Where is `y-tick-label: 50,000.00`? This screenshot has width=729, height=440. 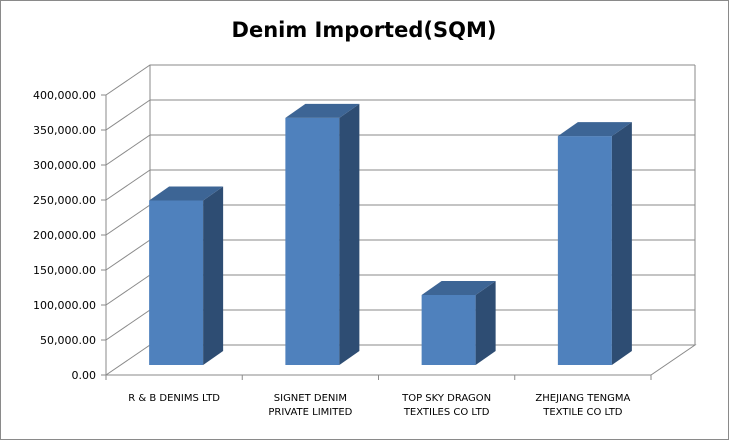
y-tick-label: 50,000.00 is located at coordinates (68, 340).